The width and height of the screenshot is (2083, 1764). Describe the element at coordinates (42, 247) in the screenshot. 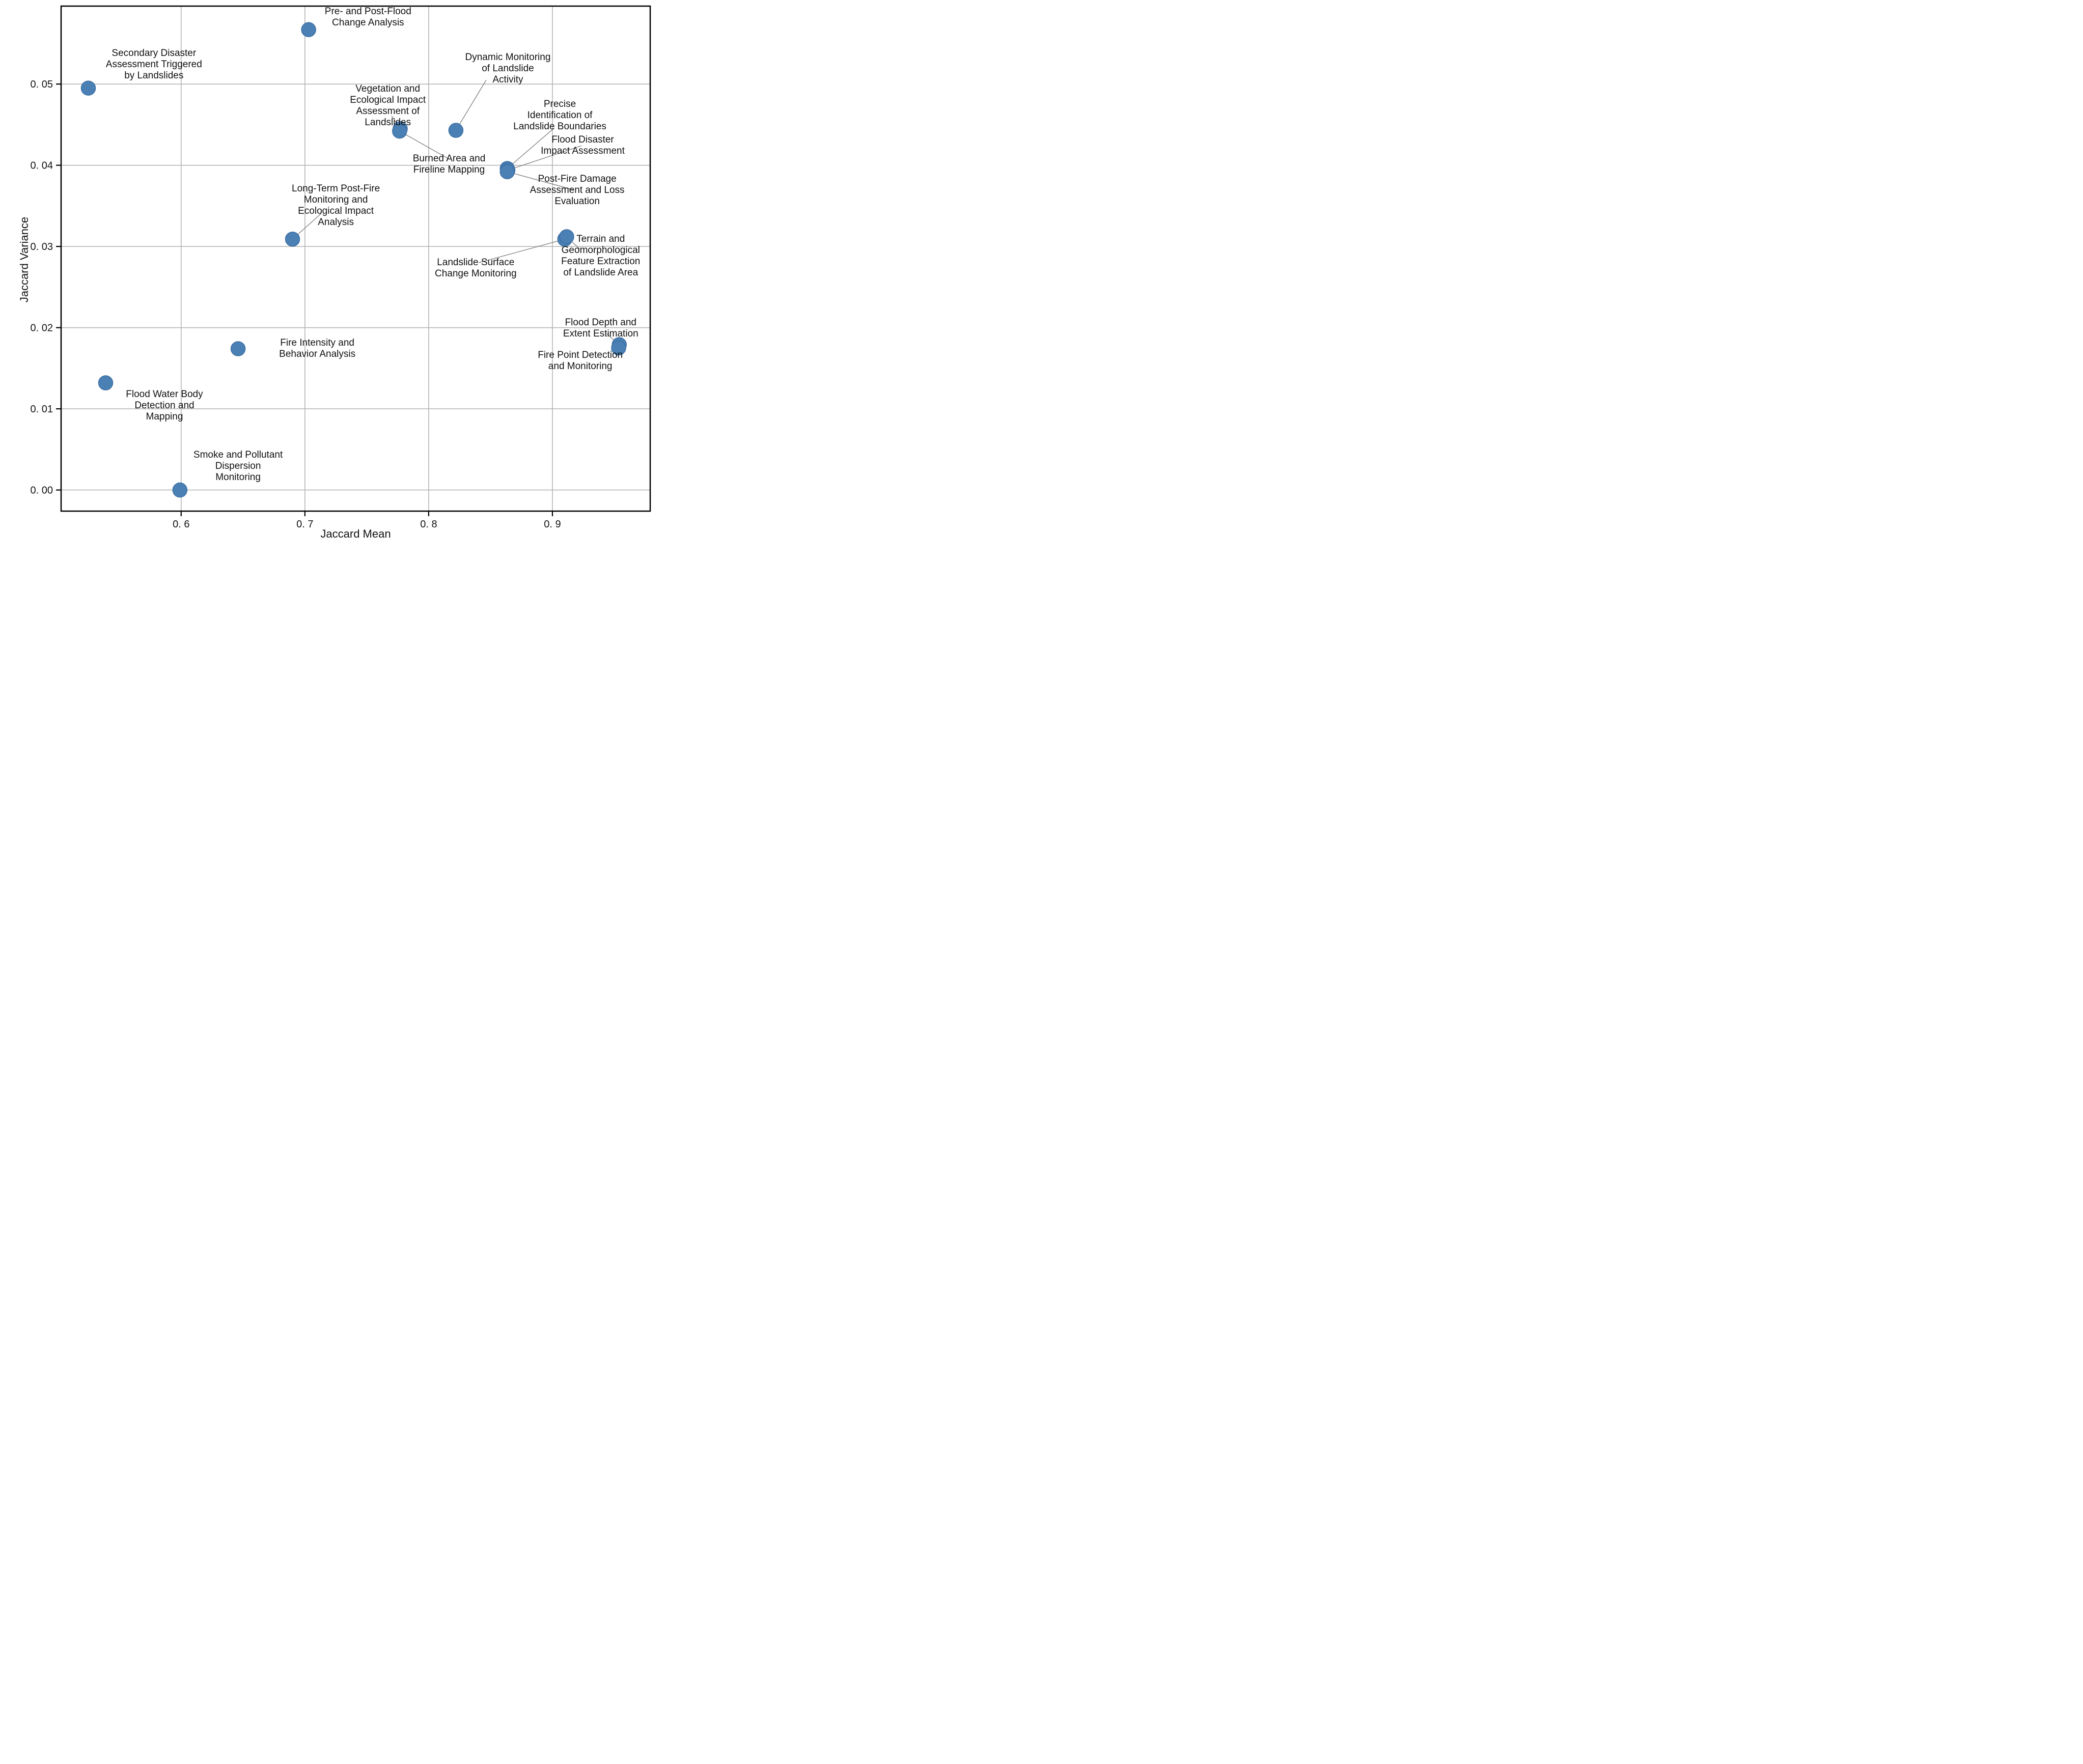

I see `y-tick-label: 0. 03` at that location.